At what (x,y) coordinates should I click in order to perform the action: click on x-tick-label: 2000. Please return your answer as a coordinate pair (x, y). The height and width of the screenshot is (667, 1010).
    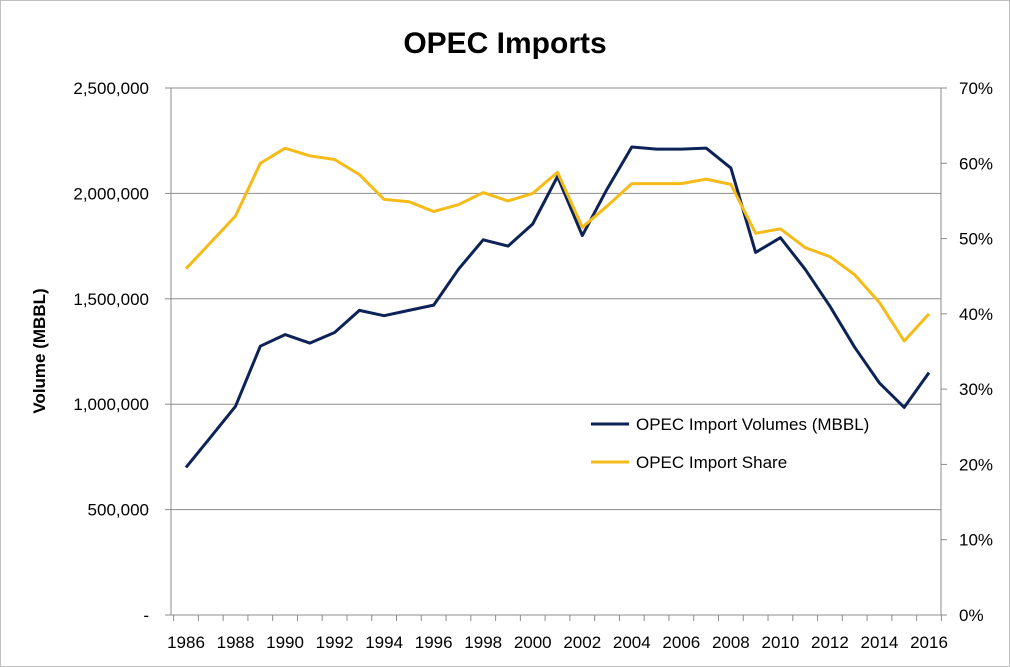
    Looking at the image, I should click on (533, 642).